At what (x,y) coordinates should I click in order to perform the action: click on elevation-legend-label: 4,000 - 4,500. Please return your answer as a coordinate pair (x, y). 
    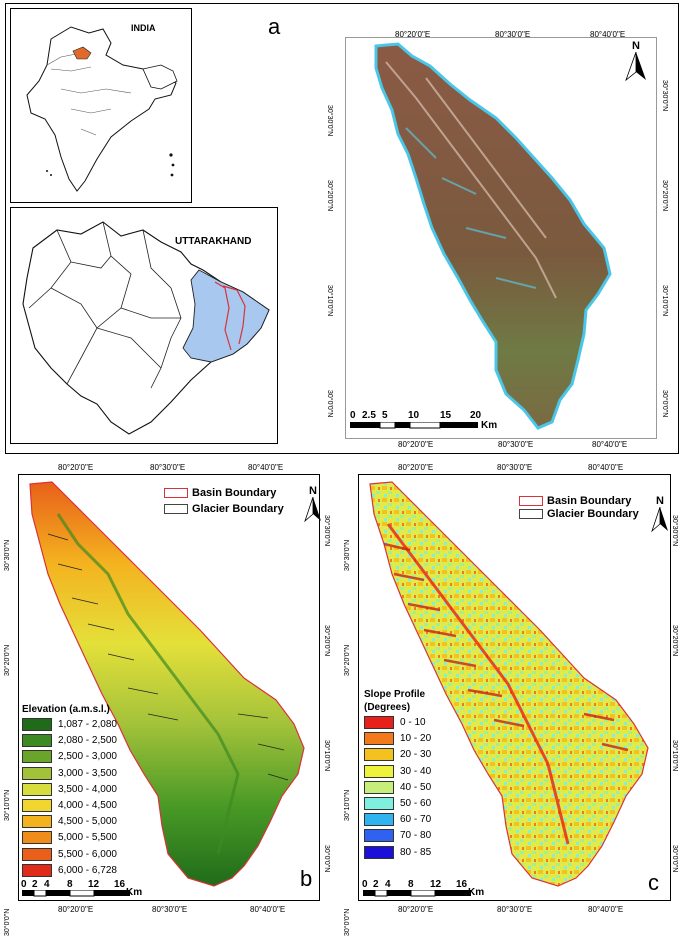
    Looking at the image, I should click on (87, 805).